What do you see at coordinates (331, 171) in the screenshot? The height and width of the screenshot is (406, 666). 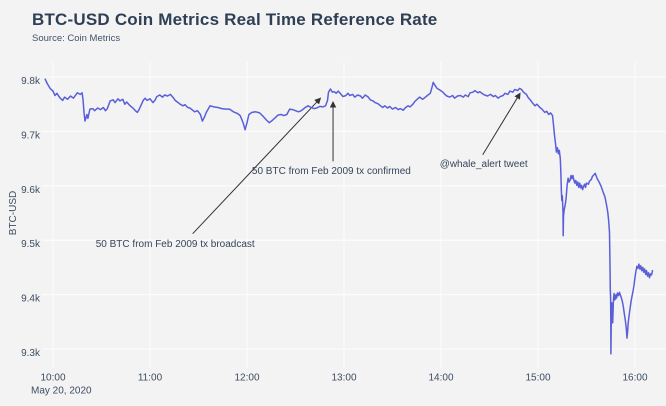 I see `annotation-label: 50 BTC from Feb 2009 tx confirmed` at bounding box center [331, 171].